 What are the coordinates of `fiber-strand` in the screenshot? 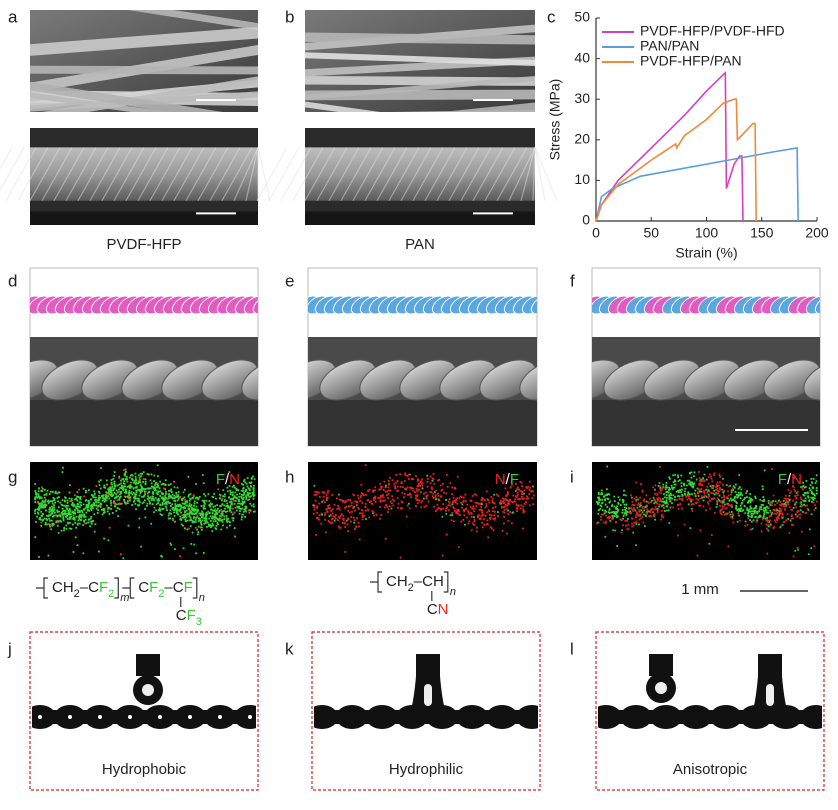 It's located at (710, 717).